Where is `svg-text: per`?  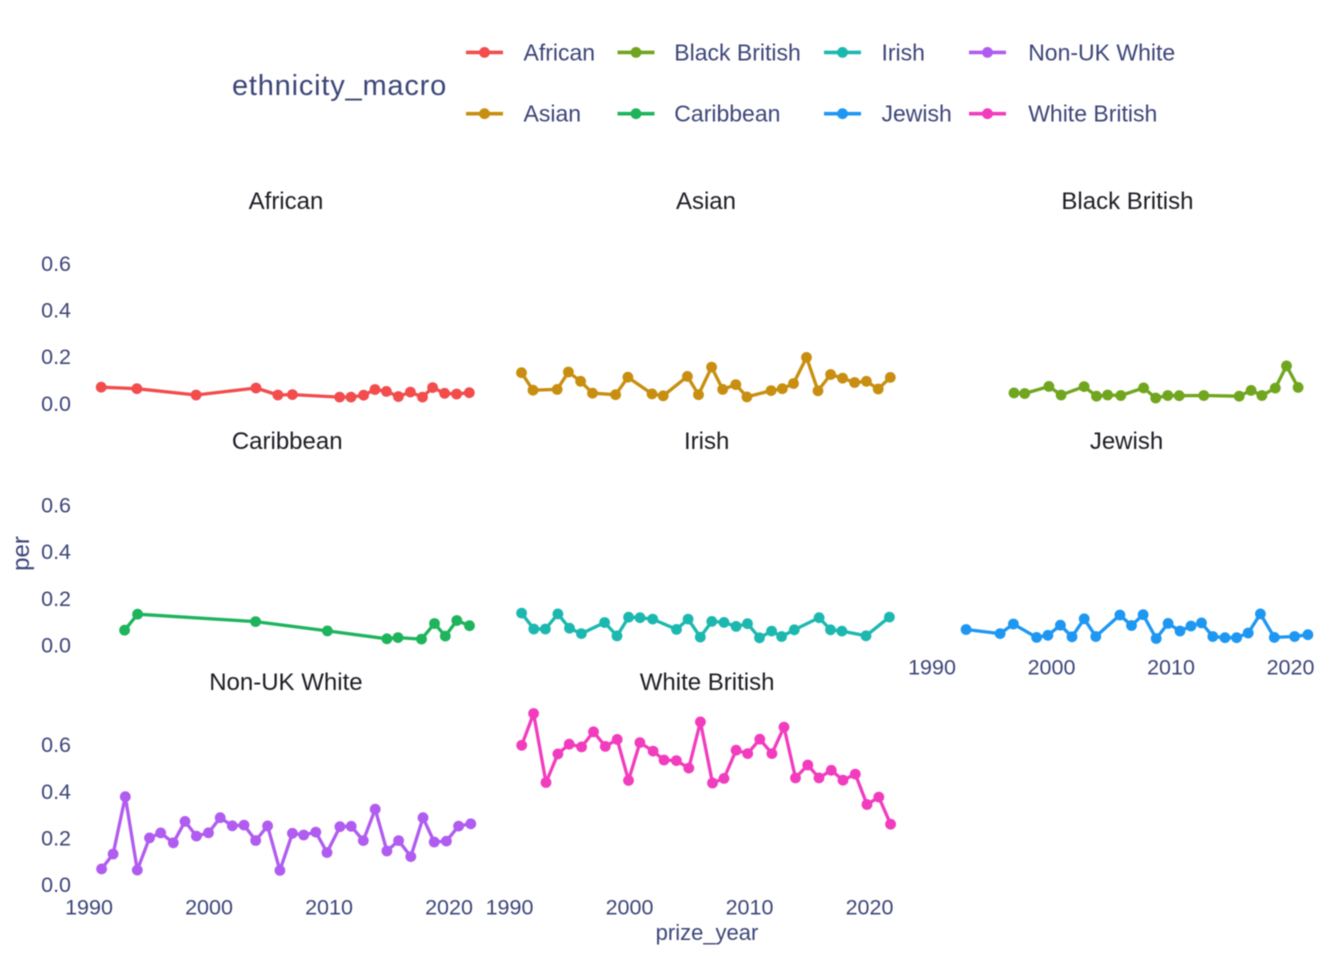
svg-text: per is located at coordinates (21, 553).